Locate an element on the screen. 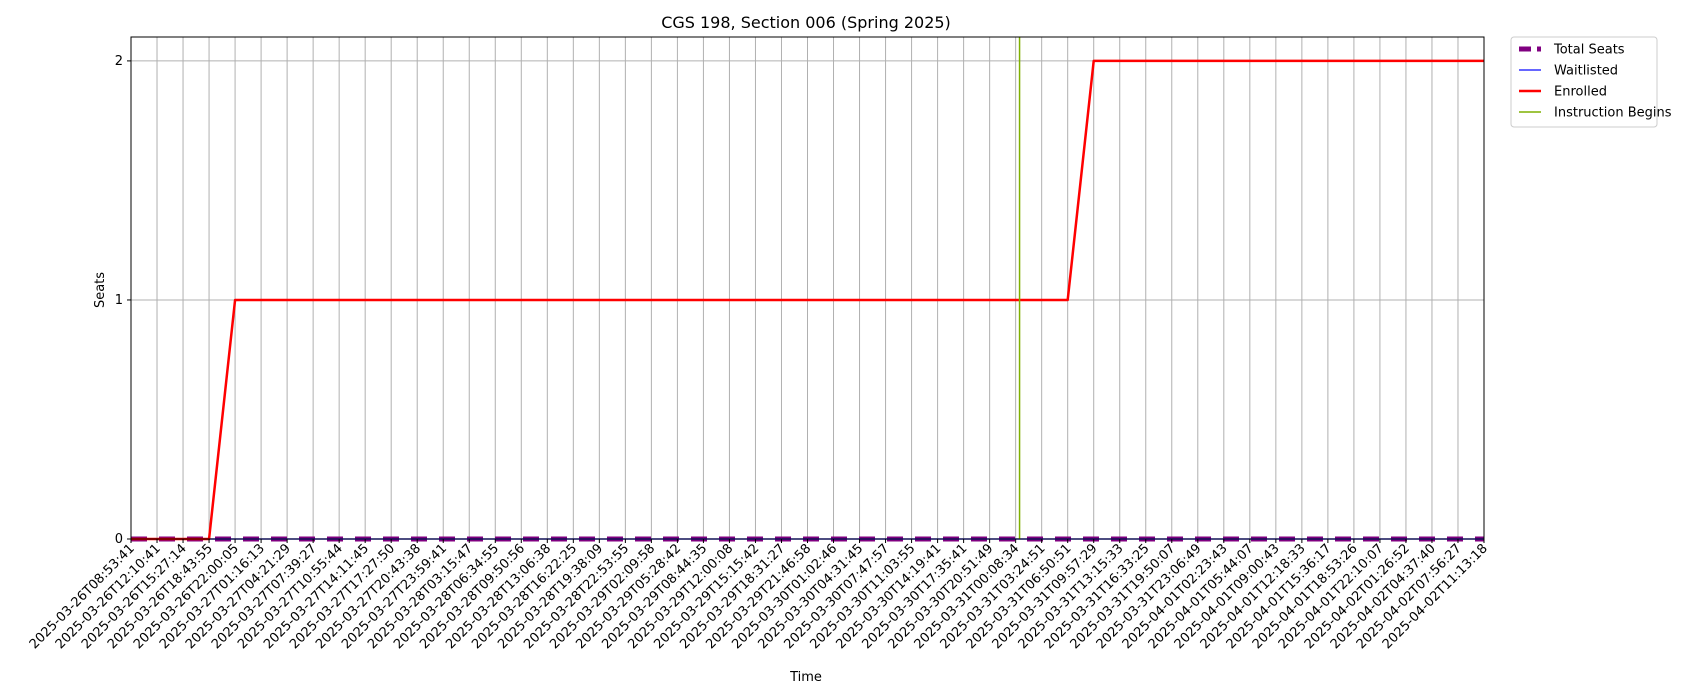  legend-box is located at coordinates (1584, 82).